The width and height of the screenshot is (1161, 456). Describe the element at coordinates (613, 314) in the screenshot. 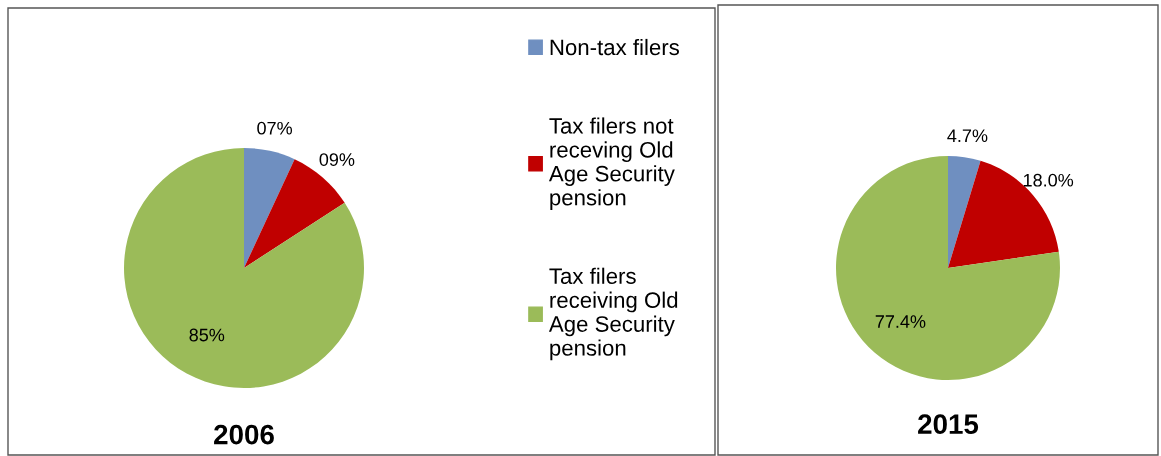

I see `legend-label: Tax filers receiving Old Age Security pension` at that location.